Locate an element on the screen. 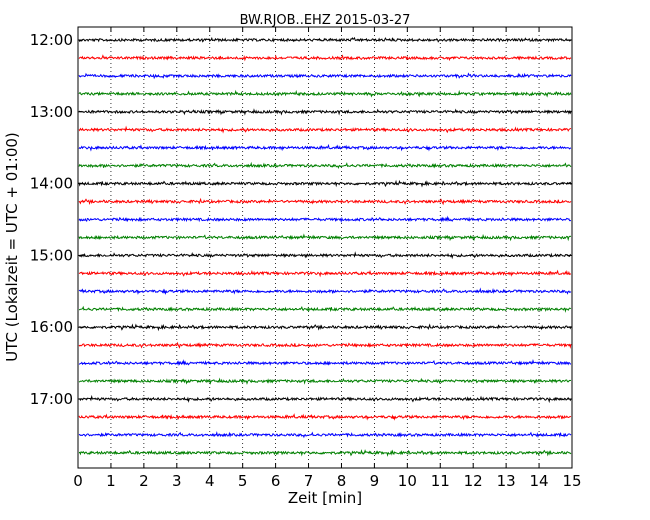 The image size is (650, 520). chart-title: BW.RJOB..EHZ 2015-03-27 is located at coordinates (325, 20).